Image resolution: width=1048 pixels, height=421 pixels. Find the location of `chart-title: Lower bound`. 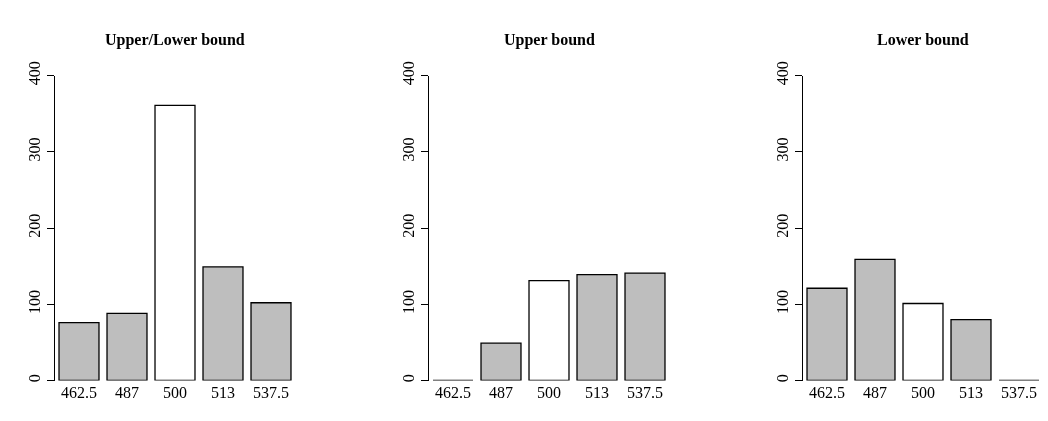

chart-title: Lower bound is located at coordinates (923, 39).